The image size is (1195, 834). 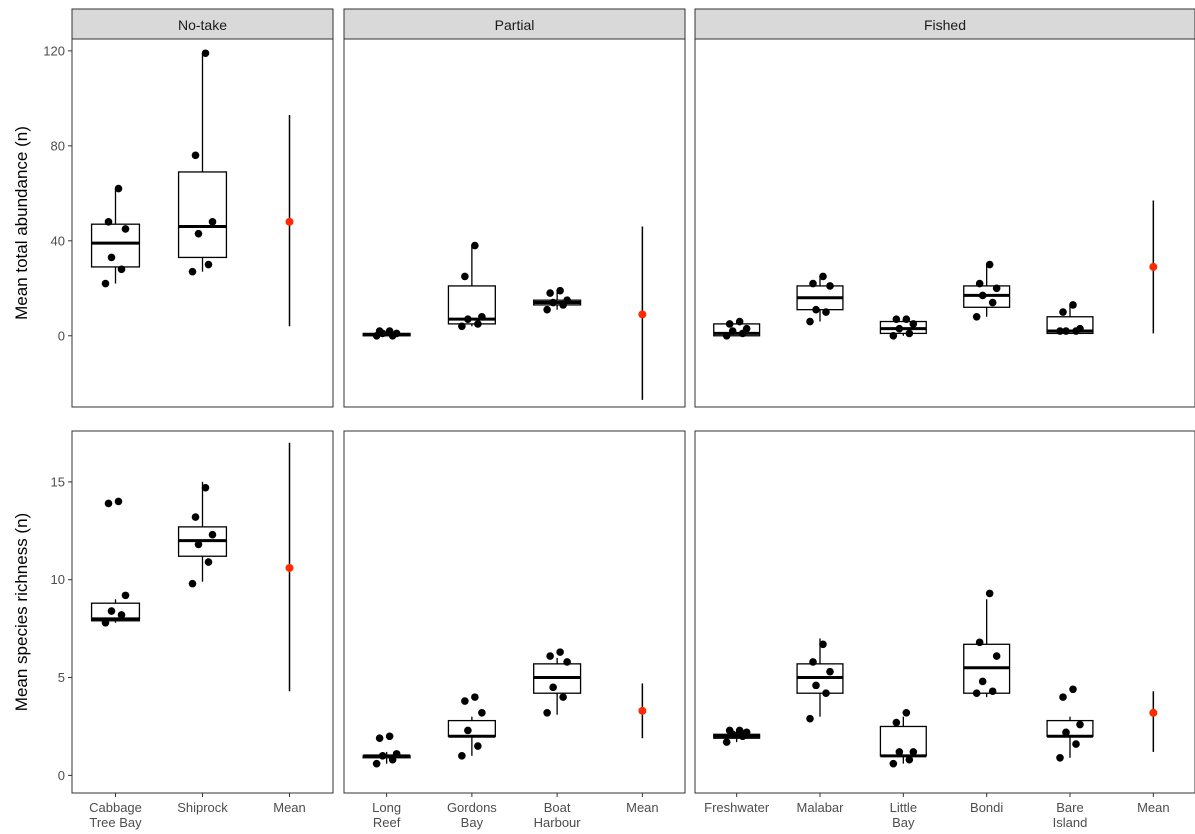 What do you see at coordinates (386, 815) in the screenshot?
I see `x-tick-label-long-reef: Long Reef` at bounding box center [386, 815].